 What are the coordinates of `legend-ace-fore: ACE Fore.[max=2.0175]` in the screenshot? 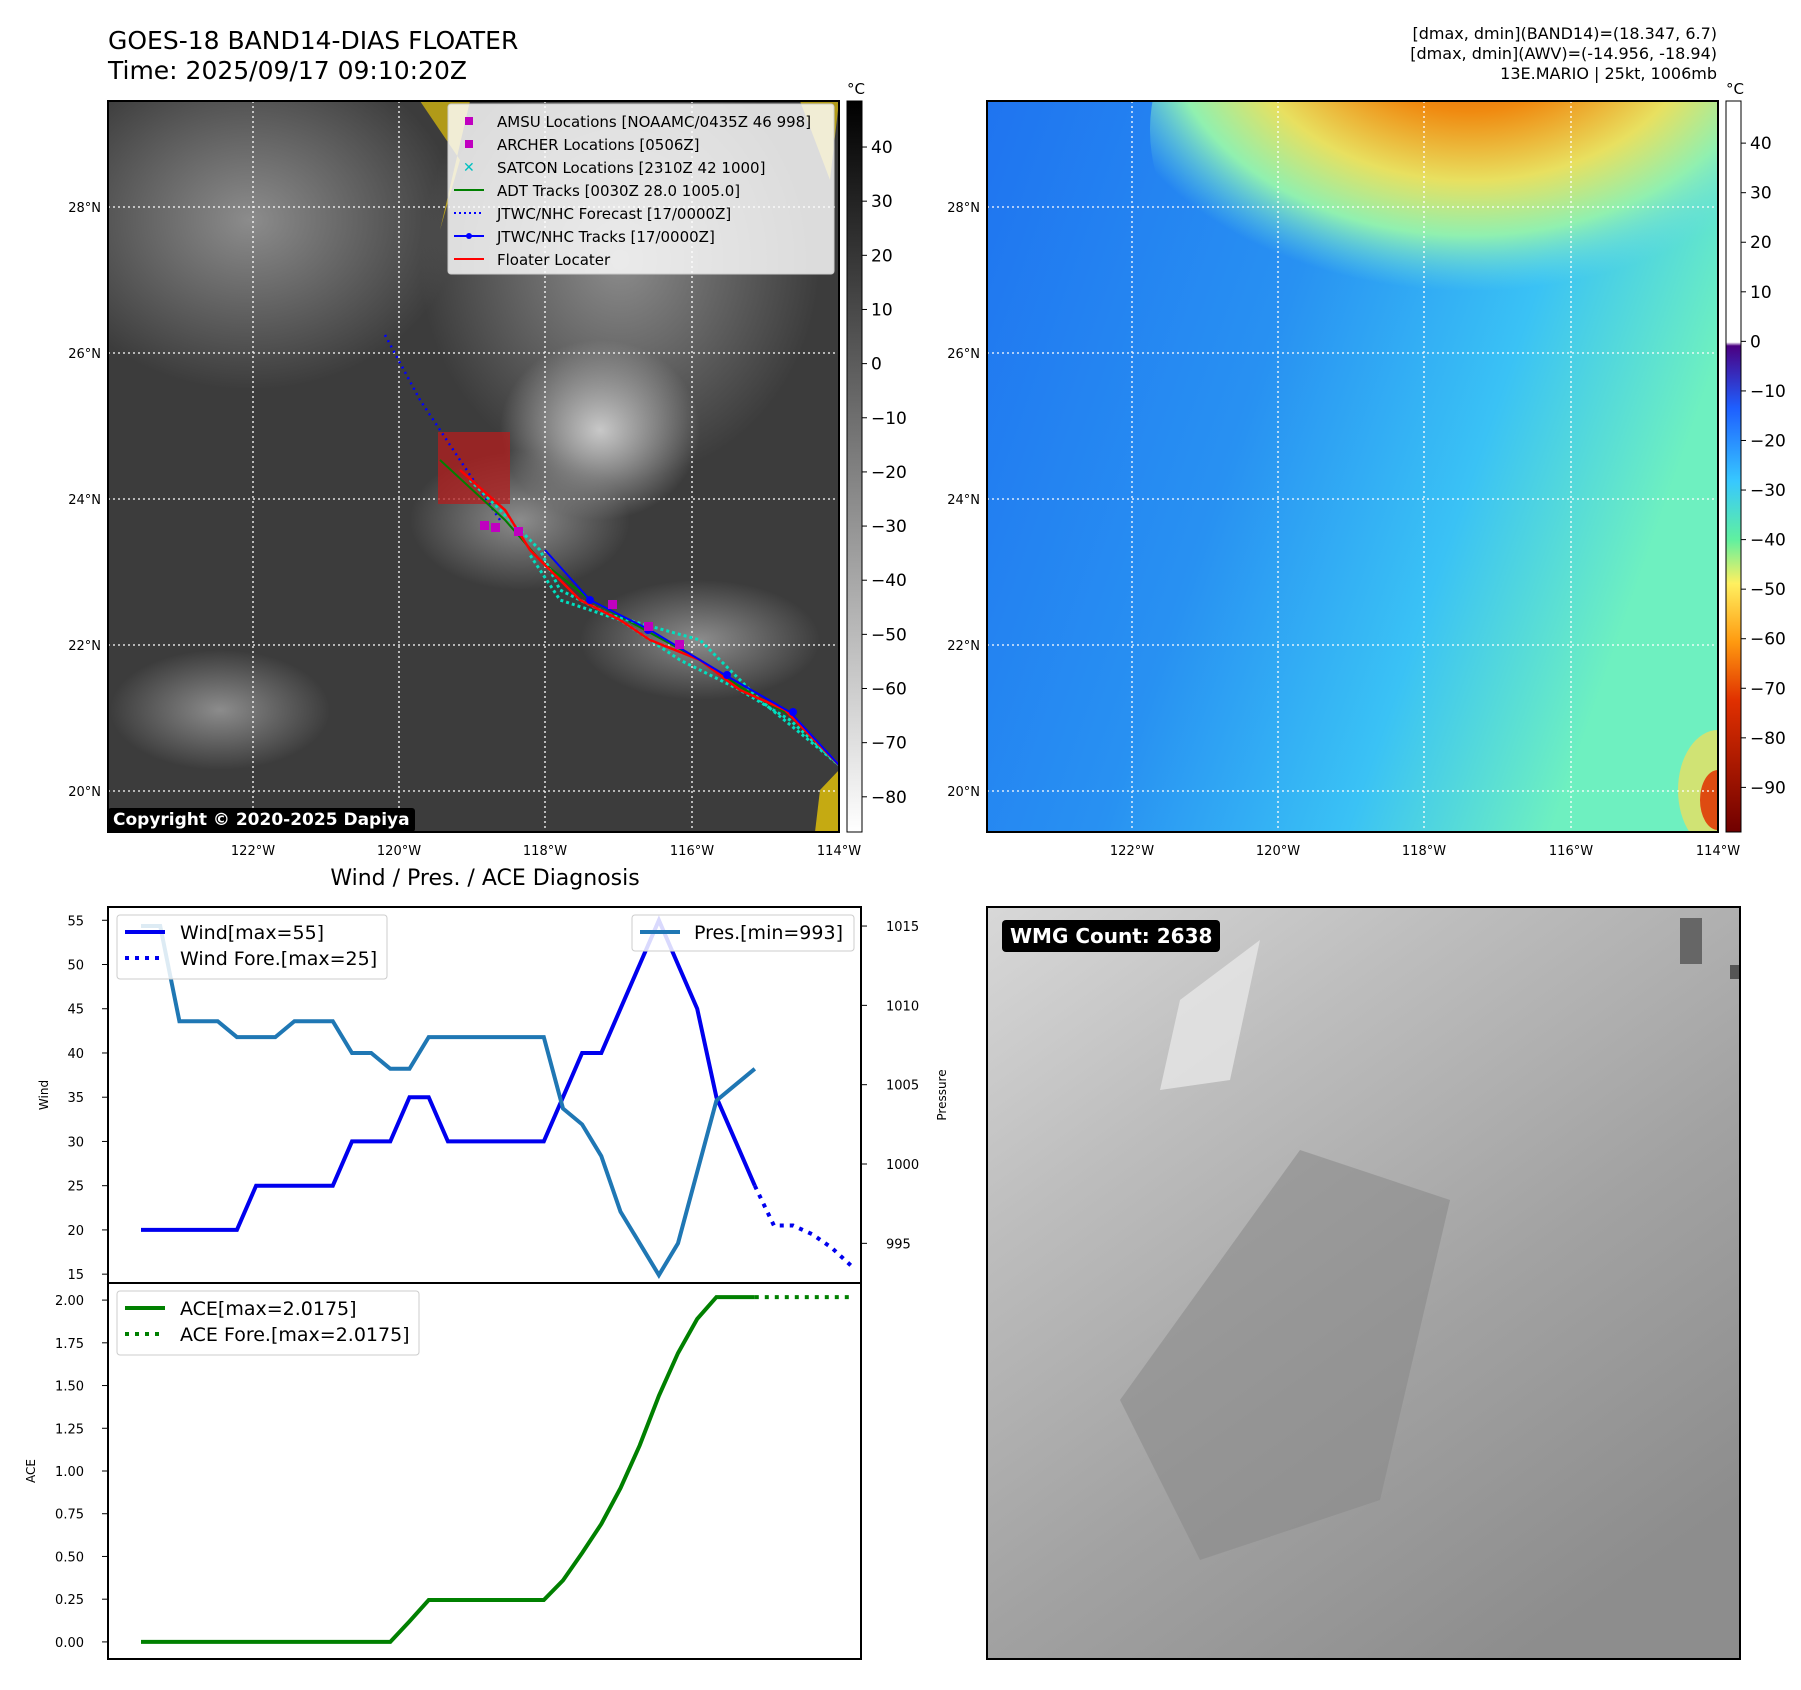 It's located at (295, 1335).